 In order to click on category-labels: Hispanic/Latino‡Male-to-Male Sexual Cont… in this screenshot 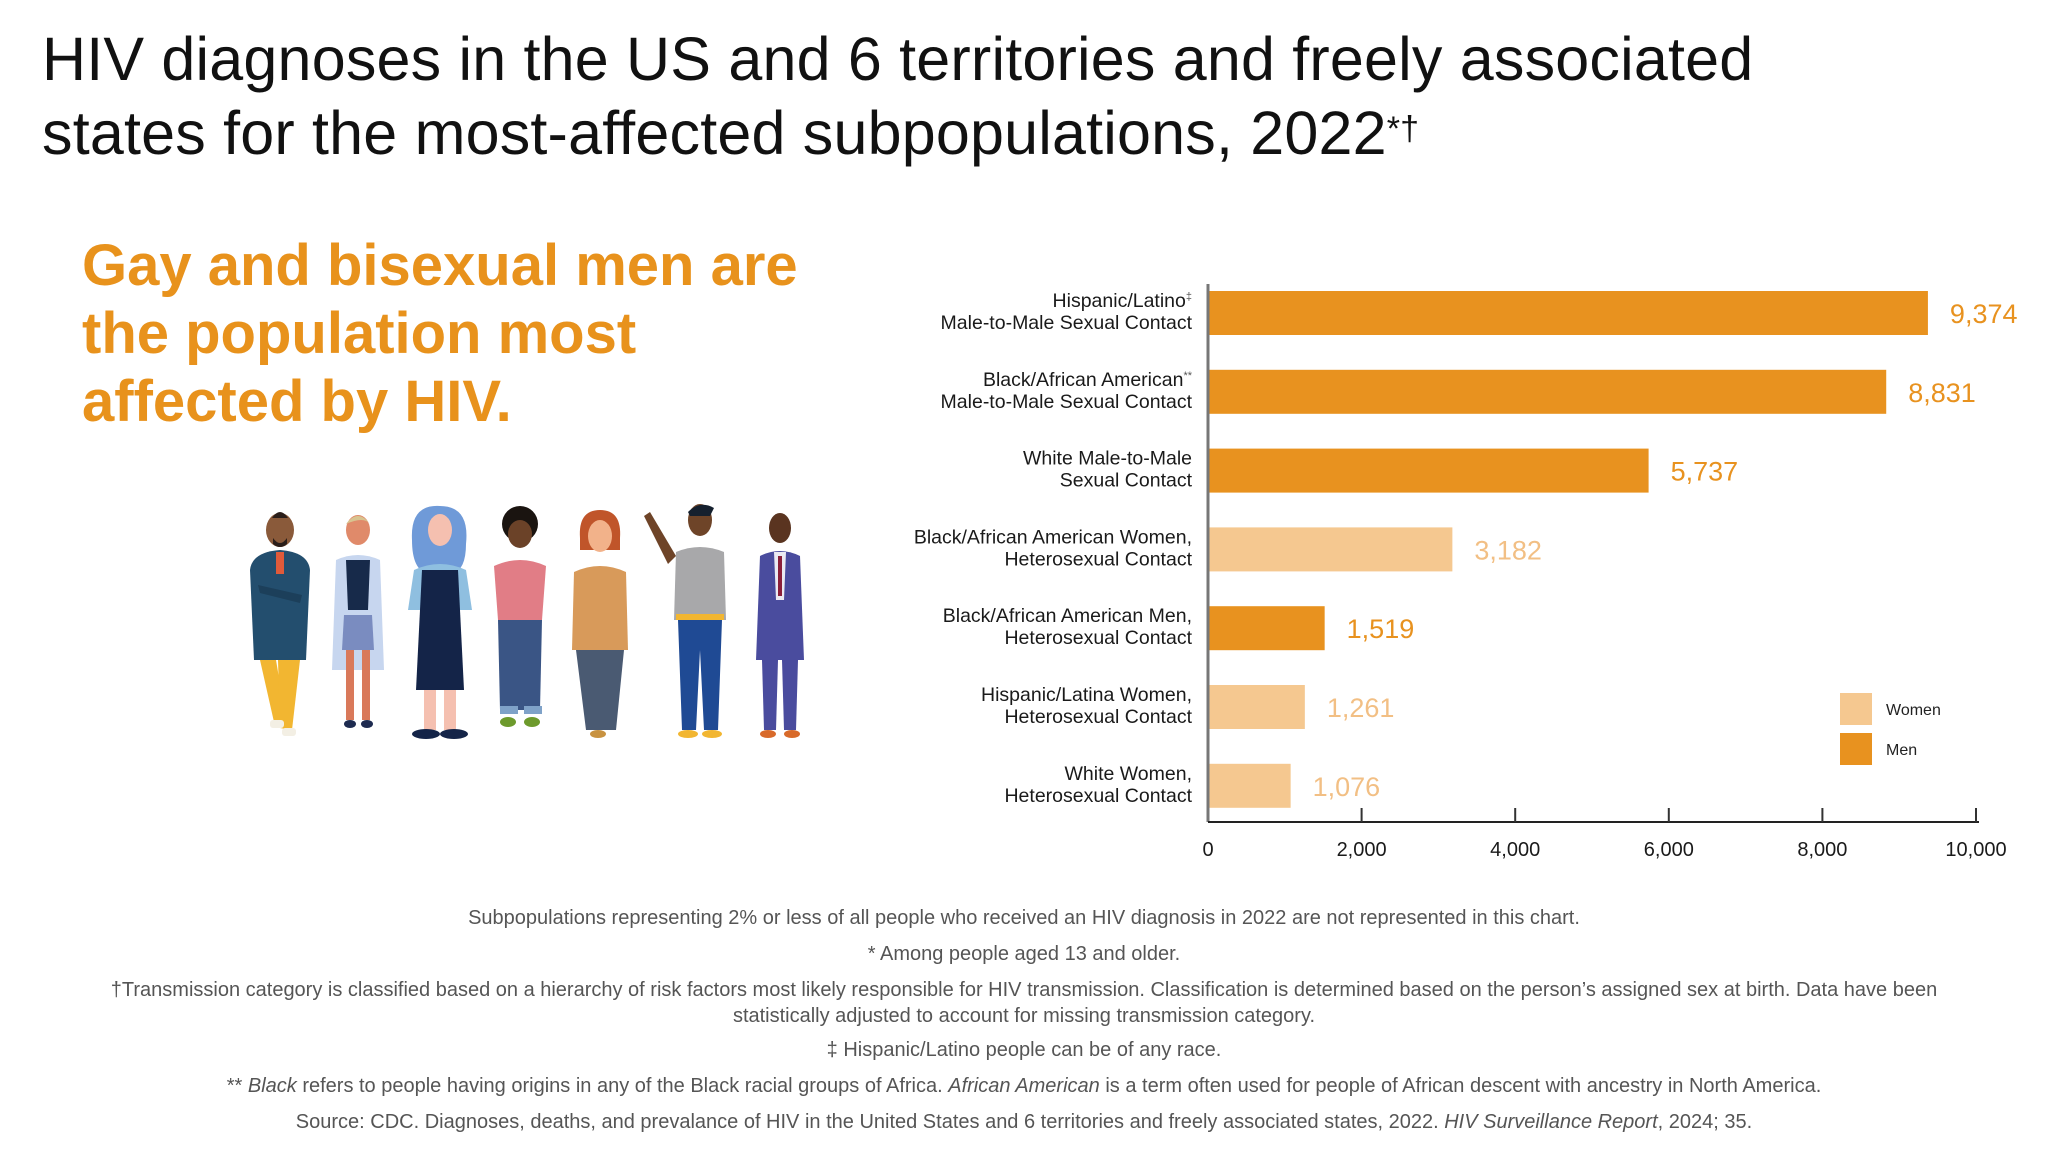, I will do `click(1053, 548)`.